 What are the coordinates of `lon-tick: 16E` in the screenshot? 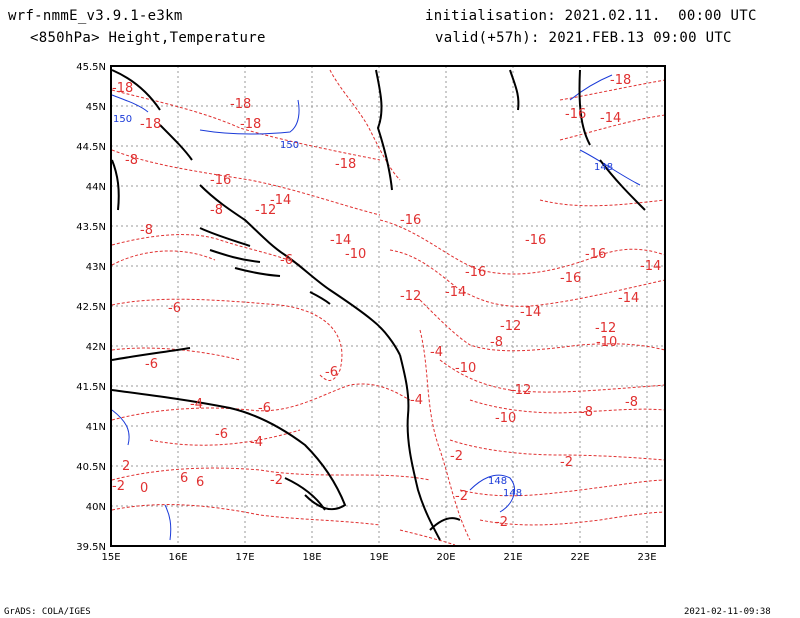 It's located at (177, 557).